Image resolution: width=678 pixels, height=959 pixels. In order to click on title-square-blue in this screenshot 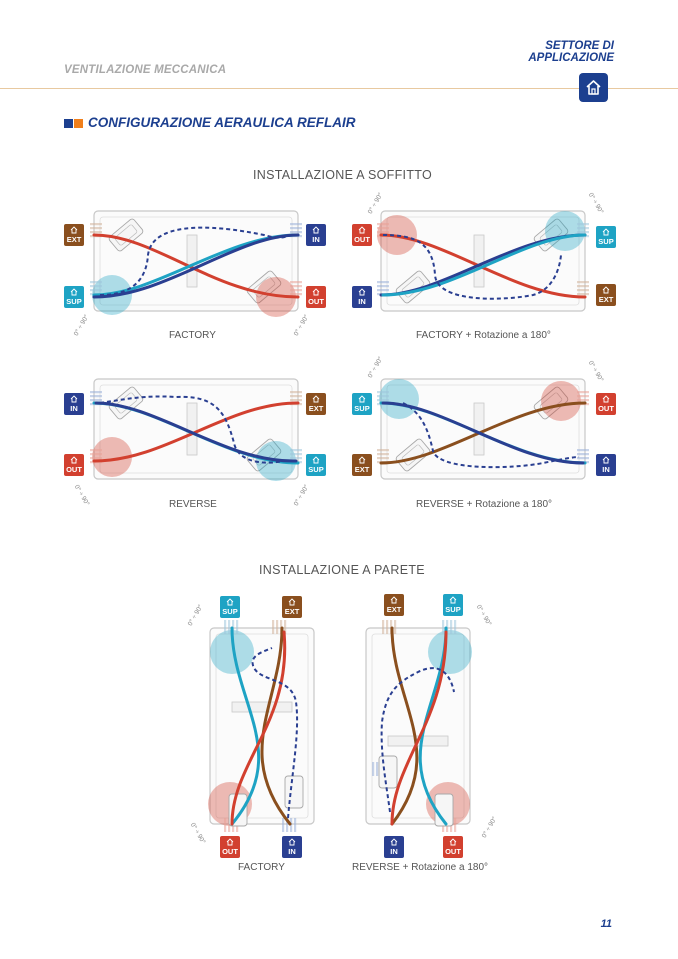, I will do `click(68, 123)`.